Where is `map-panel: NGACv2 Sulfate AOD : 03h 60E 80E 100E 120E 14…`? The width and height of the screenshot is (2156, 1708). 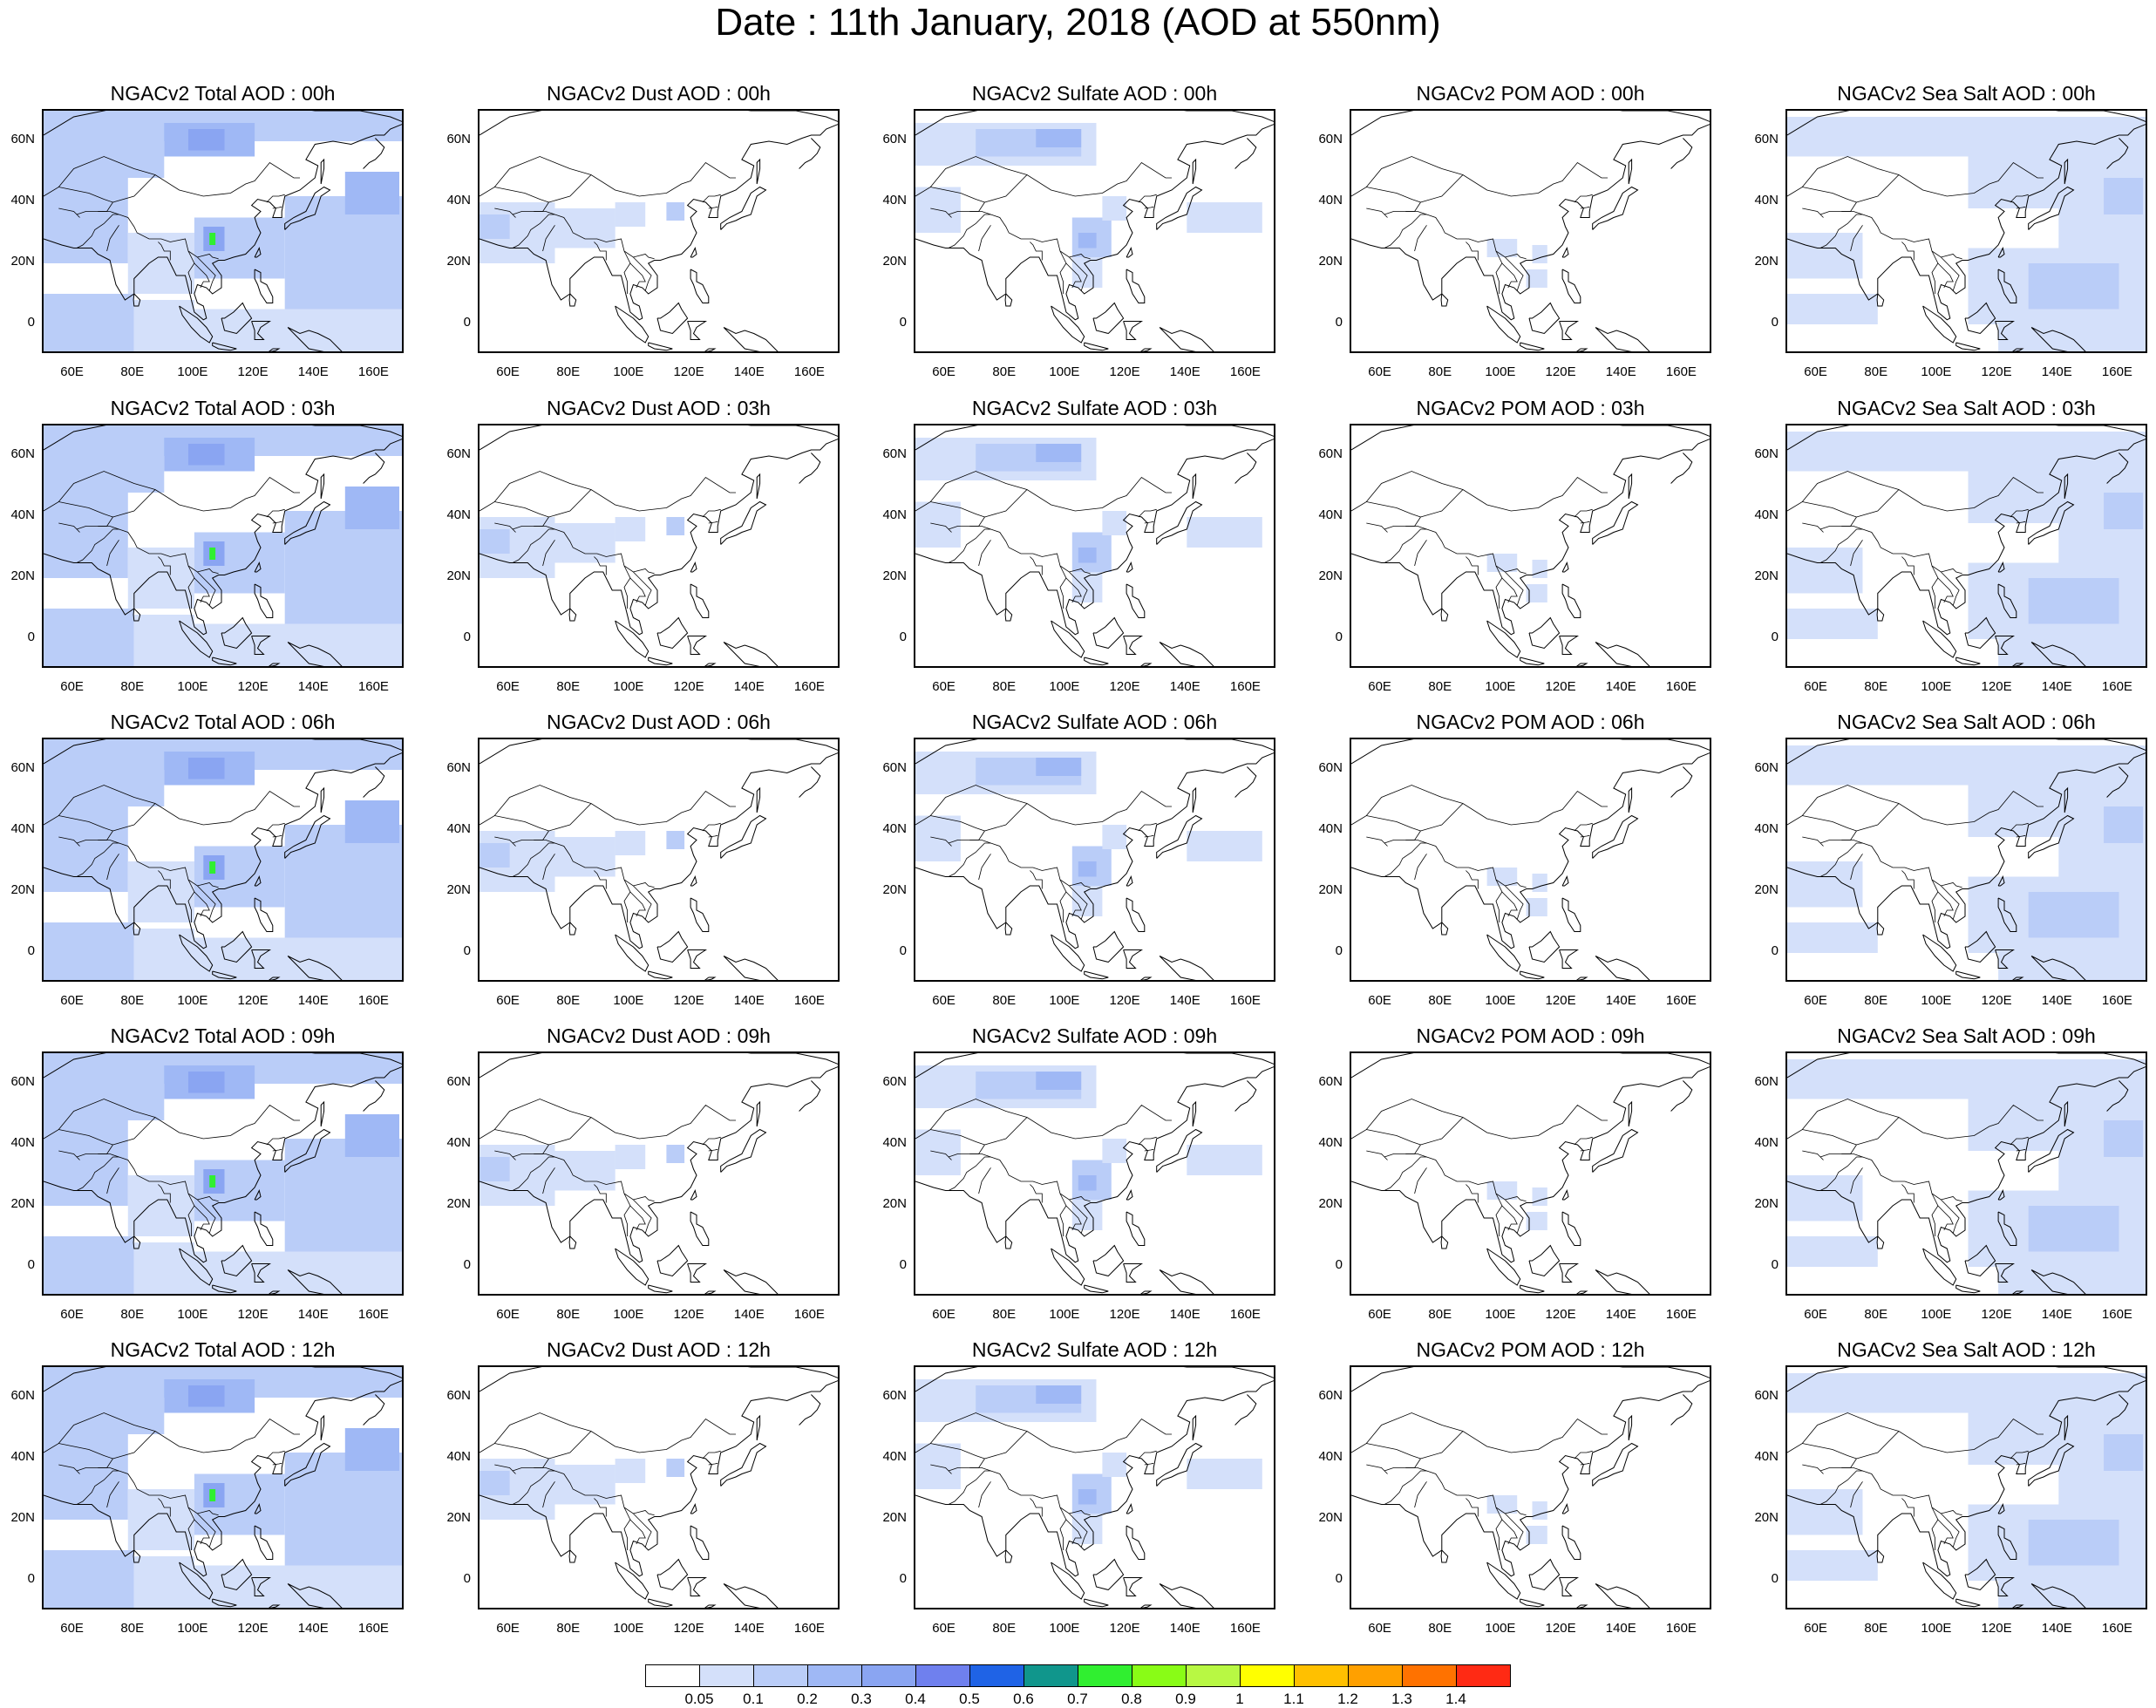
map-panel: NGACv2 Sulfate AOD : 03h 60E 80E 100E 120E 14… is located at coordinates (1116, 505).